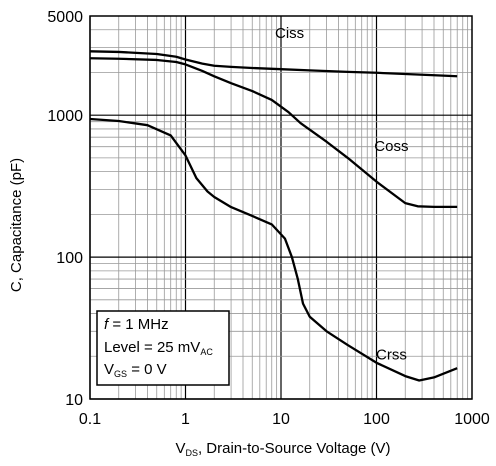 The height and width of the screenshot is (466, 496). Describe the element at coordinates (472, 419) in the screenshot. I see `x-tick-label: 1000` at that location.